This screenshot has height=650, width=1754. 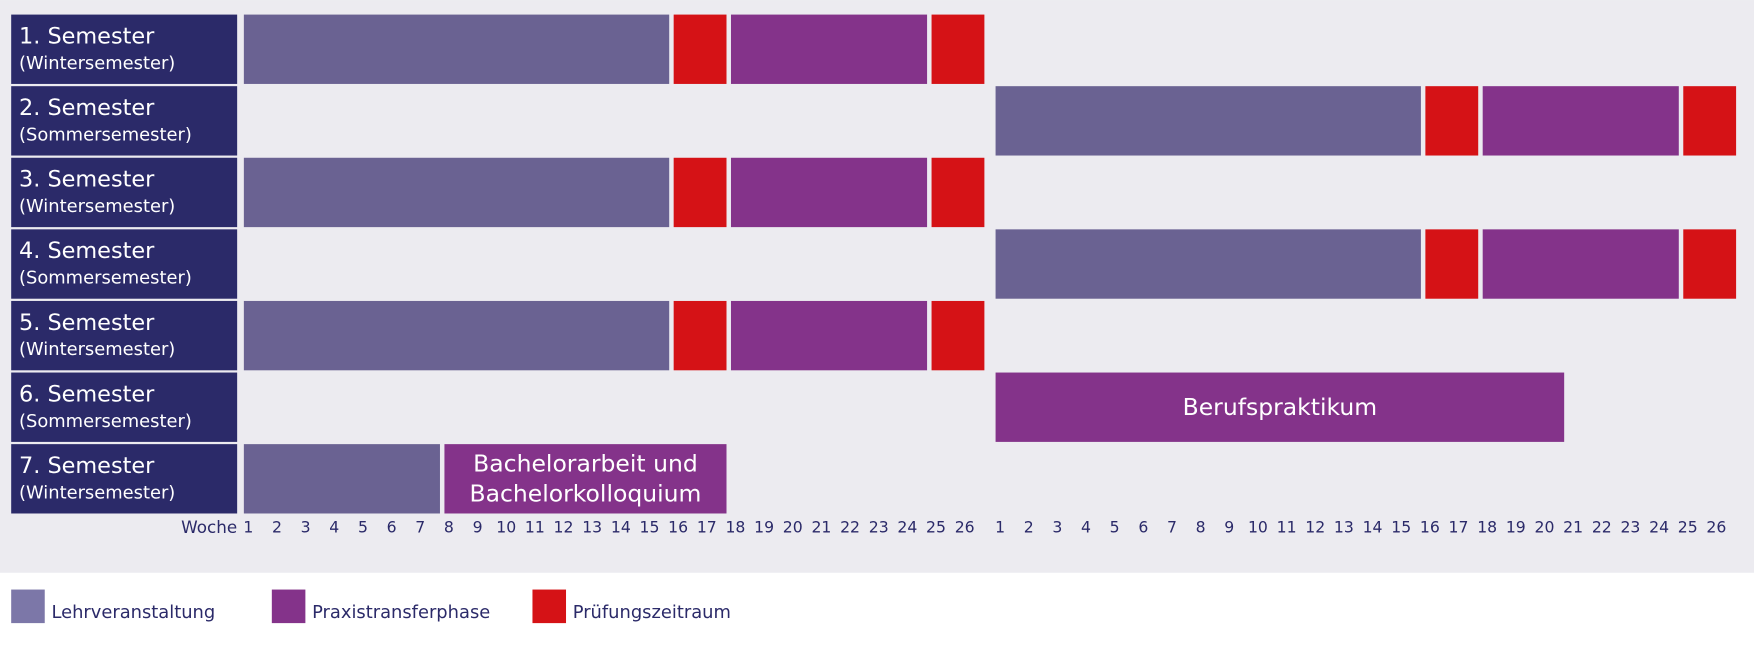 I want to click on row-title: 2. Semester, so click(x=87, y=108).